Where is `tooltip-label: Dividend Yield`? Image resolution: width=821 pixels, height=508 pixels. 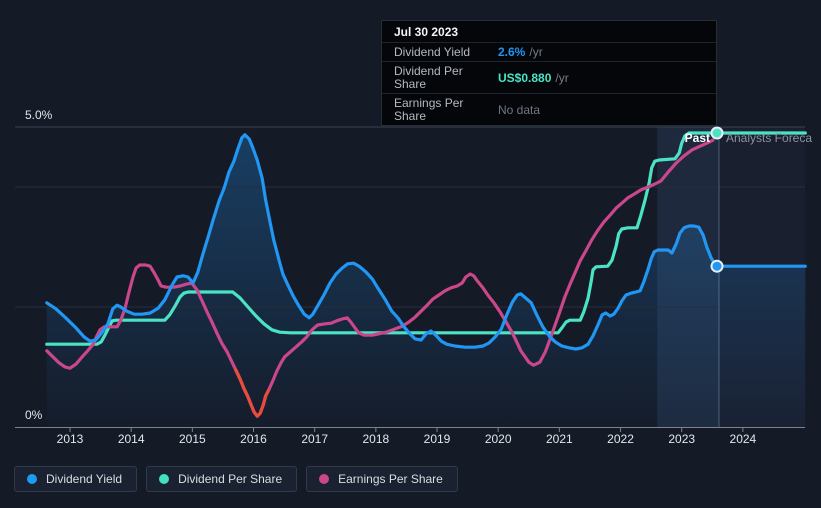 tooltip-label: Dividend Yield is located at coordinates (432, 52).